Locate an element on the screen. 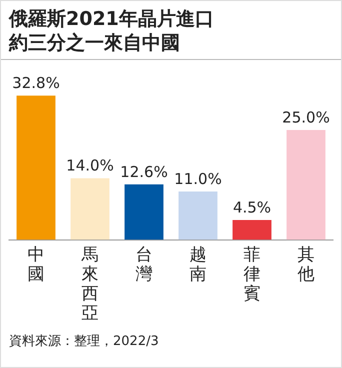  data-label: 25.0% is located at coordinates (306, 117).